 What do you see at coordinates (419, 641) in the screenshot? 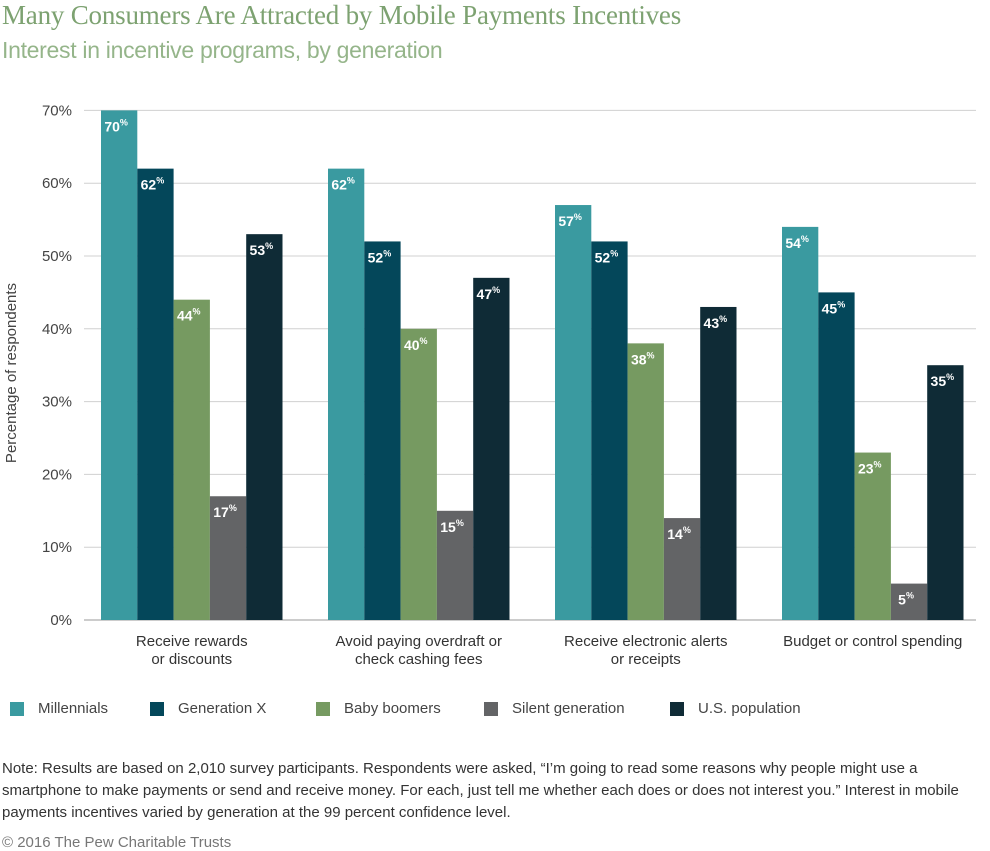
I see `category-label-line: Avoid paying overdraft or` at bounding box center [419, 641].